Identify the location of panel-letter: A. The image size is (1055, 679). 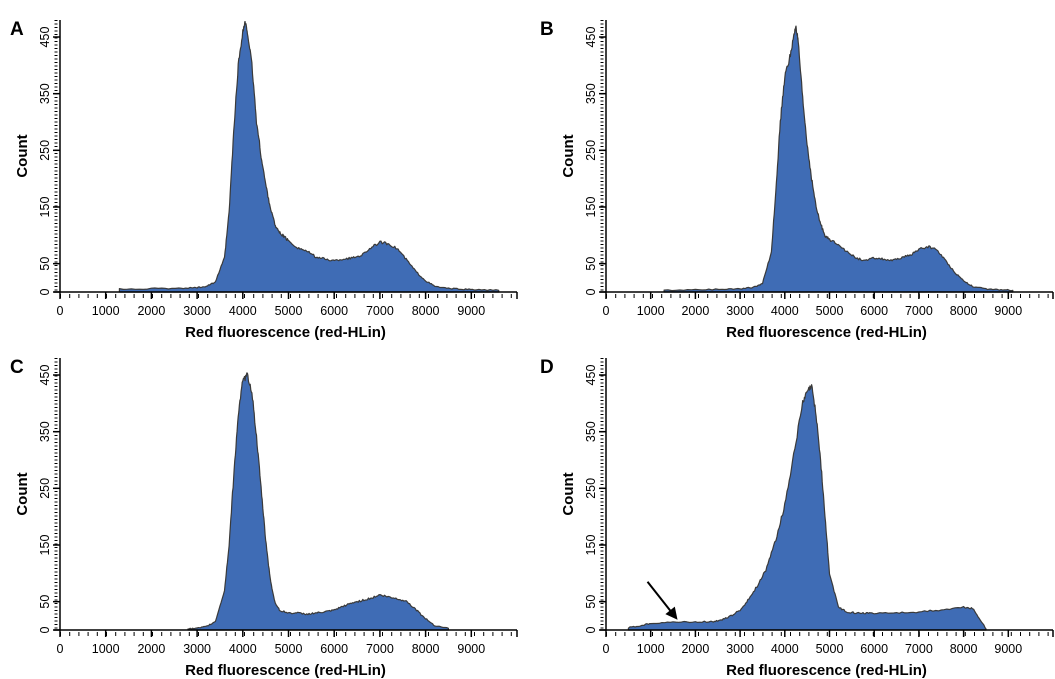
(17, 29).